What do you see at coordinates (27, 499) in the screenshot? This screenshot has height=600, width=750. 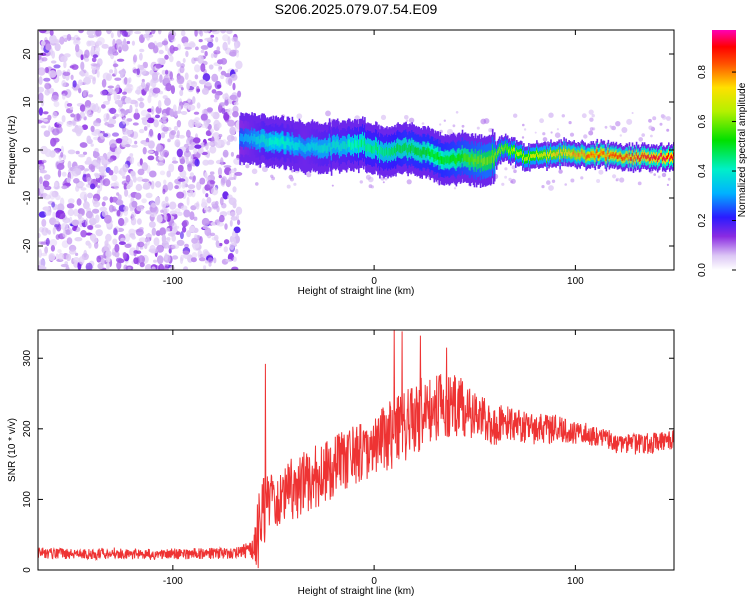 I see `y-tick-label: 100` at bounding box center [27, 499].